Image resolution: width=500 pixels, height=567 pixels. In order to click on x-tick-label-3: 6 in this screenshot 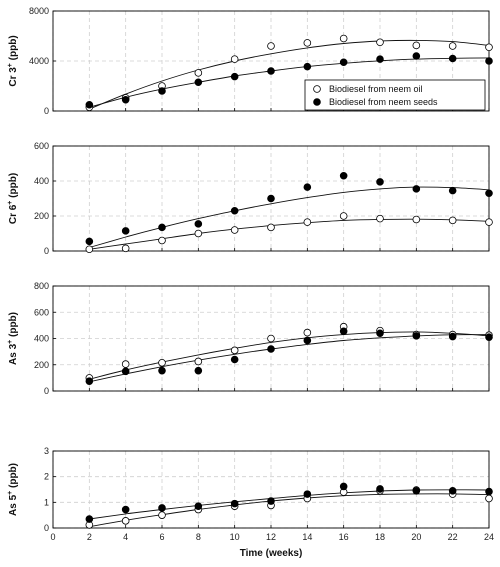, I will do `click(161, 537)`.